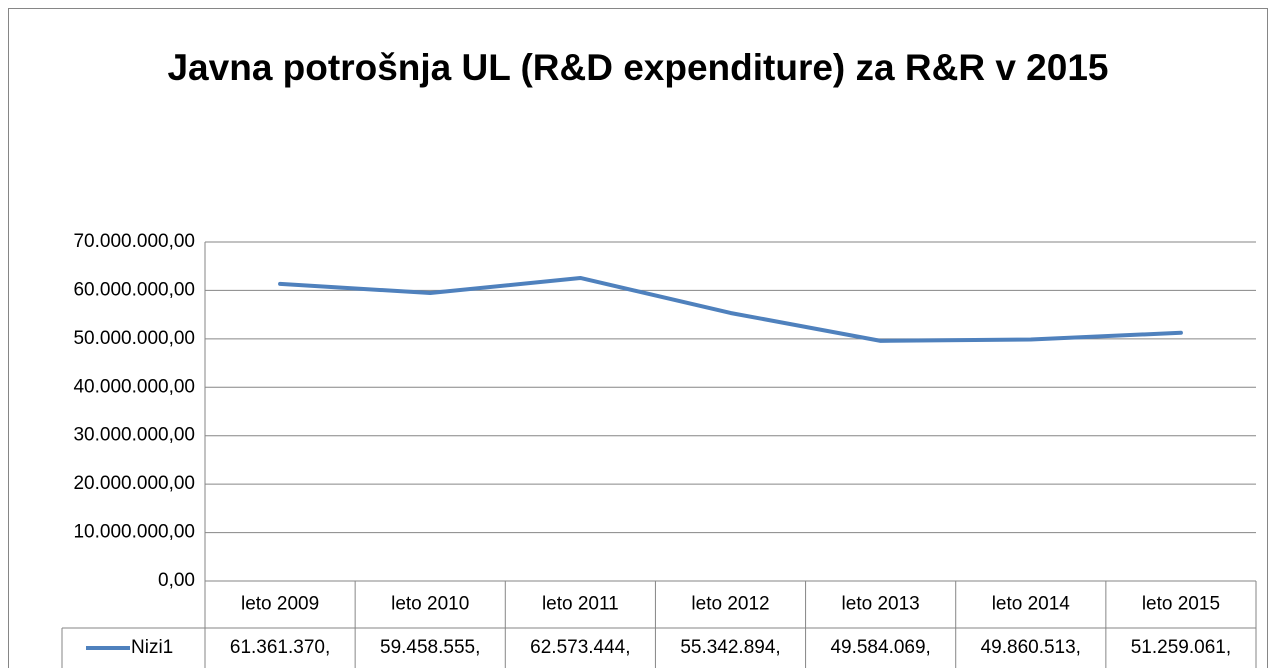 The image size is (1276, 668). I want to click on y-tick-label: 40.000.000,00, so click(134, 386).